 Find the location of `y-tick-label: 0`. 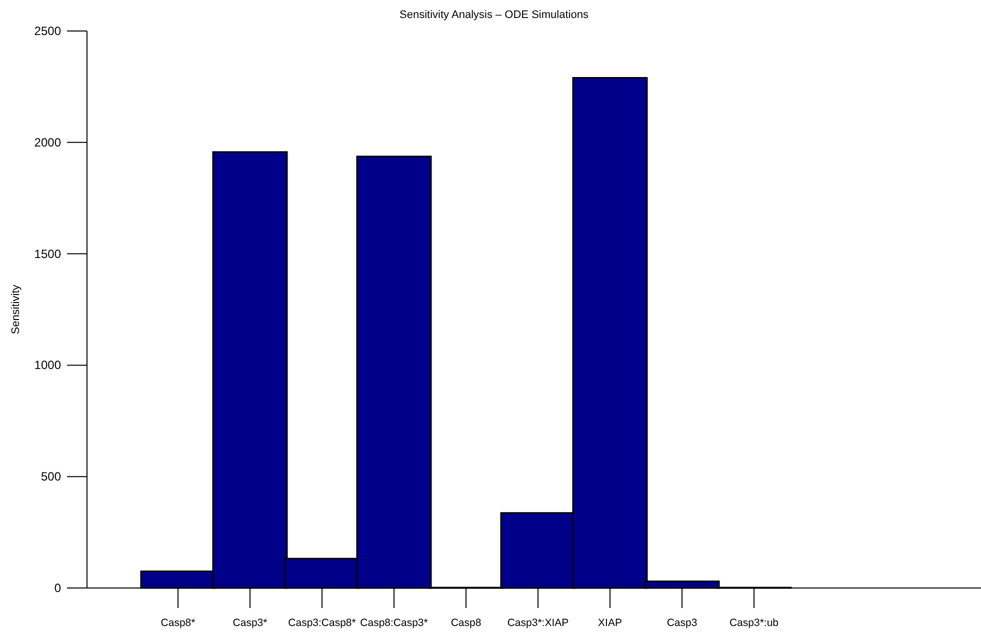

y-tick-label: 0 is located at coordinates (58, 588).